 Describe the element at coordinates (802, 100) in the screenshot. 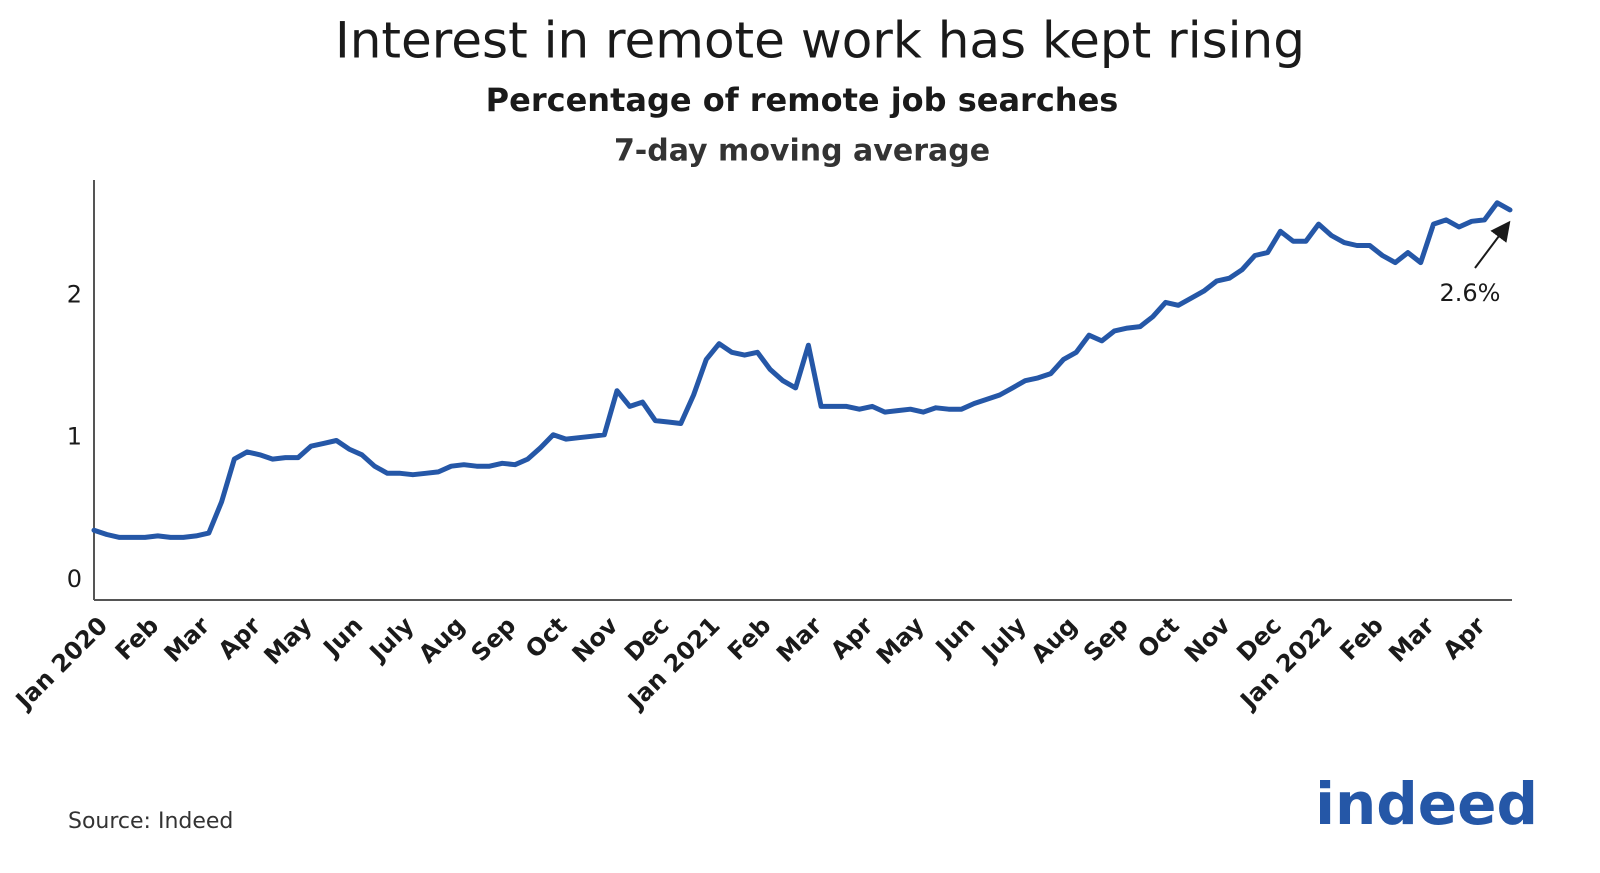

I see `chart-subtitle: Percentage of remote job searches` at that location.